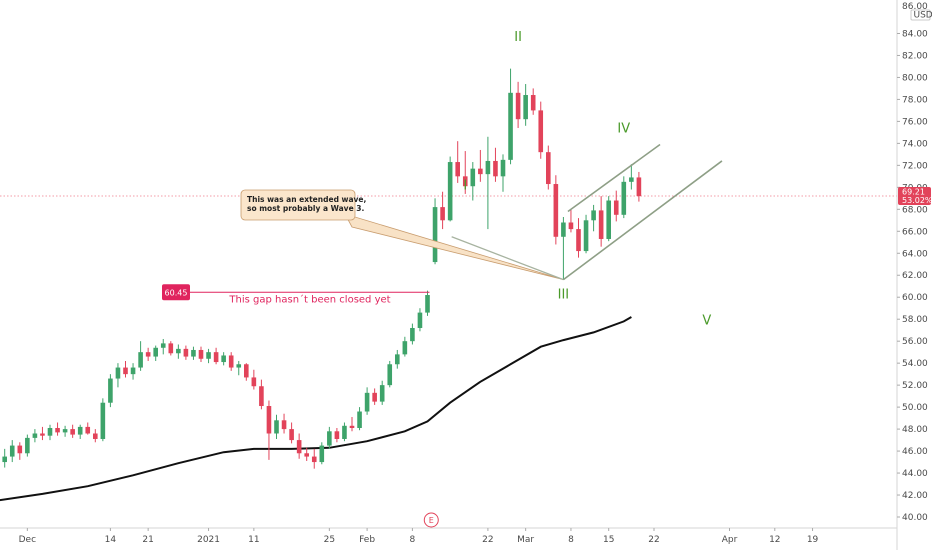  I want to click on x-tick-label-0: Dec, so click(27, 540).